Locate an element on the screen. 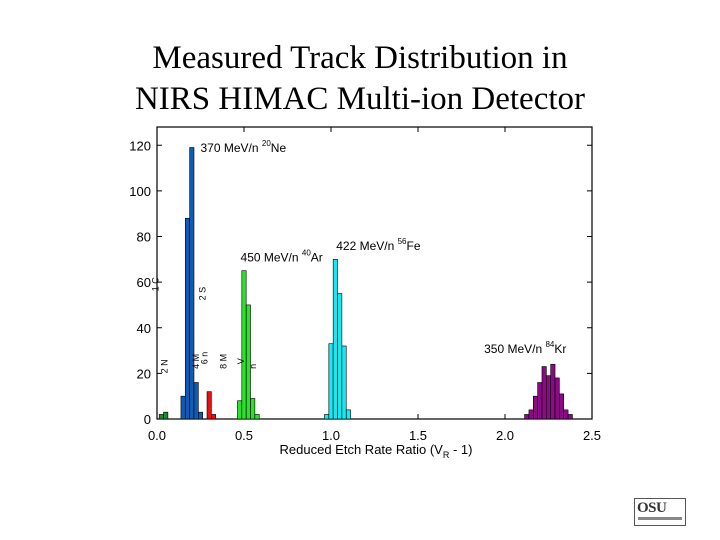 Image resolution: width=720 pixels, height=540 pixels. peak-annotation: 370 MeV/n 20Ne is located at coordinates (244, 147).